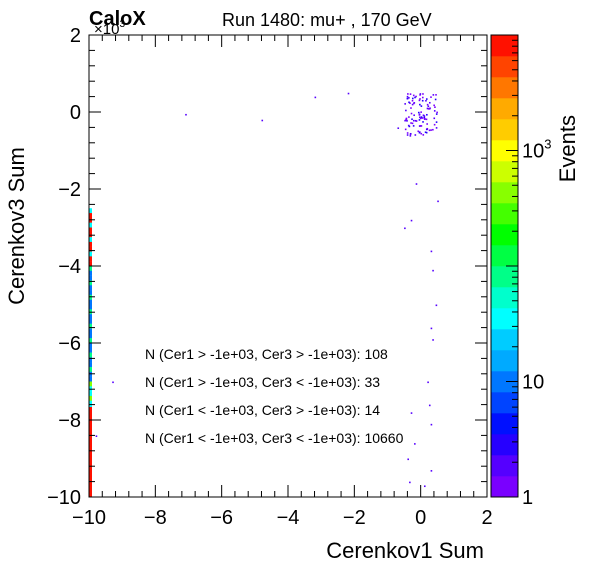 The height and width of the screenshot is (572, 596). Describe the element at coordinates (274, 438) in the screenshot. I see `annotation-4: N (Cer1 < -1e+03, Cer3 < -1e+03): 10660` at that location.